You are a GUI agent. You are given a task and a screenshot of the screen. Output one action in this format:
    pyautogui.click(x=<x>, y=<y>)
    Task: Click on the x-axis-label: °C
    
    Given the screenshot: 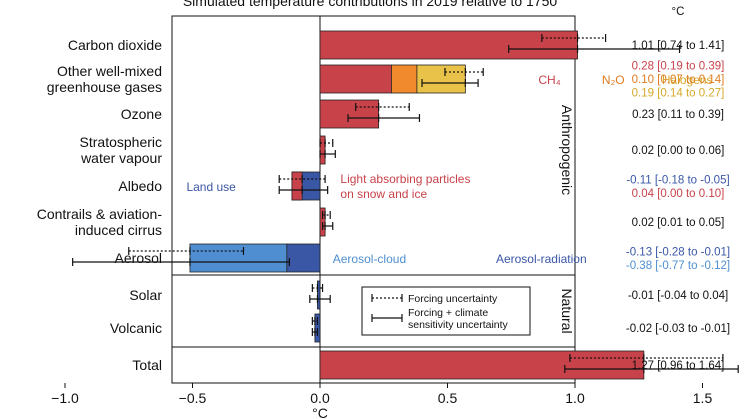 What is the action you would take?
    pyautogui.click(x=320, y=412)
    